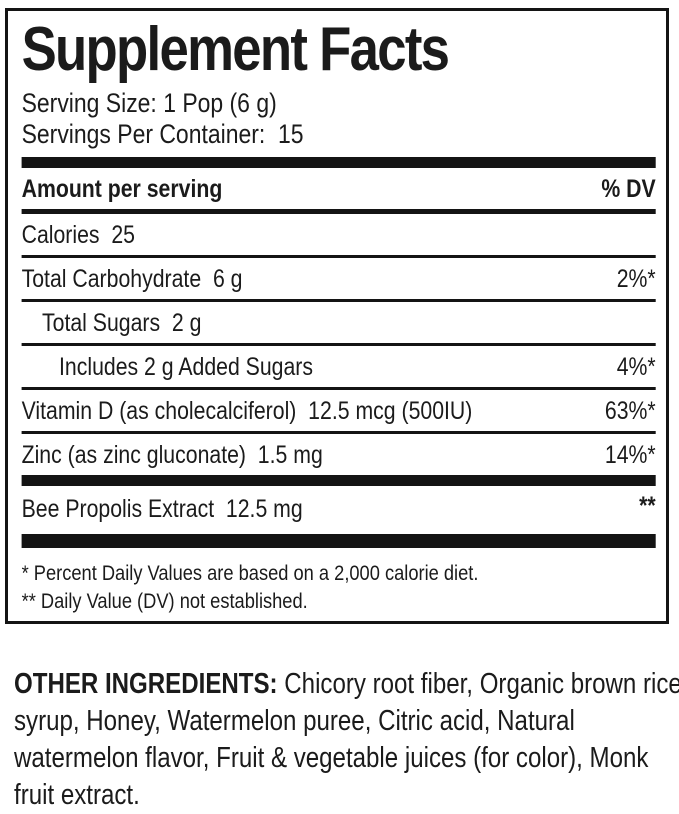 This screenshot has width=679, height=814. Describe the element at coordinates (630, 410) in the screenshot. I see `row-value: 63%*` at that location.